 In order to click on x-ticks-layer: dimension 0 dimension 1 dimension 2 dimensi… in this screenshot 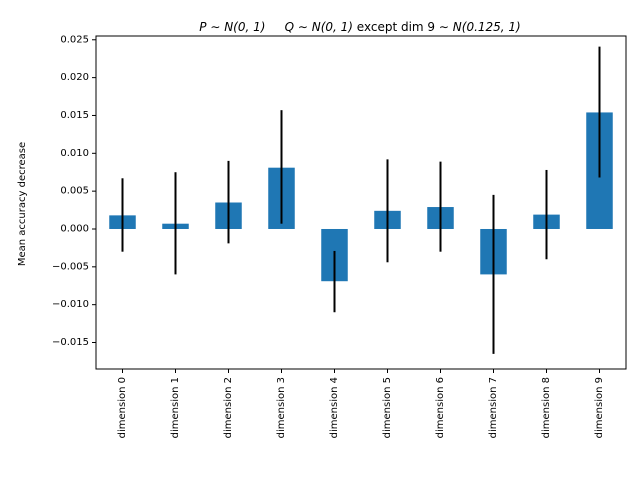, I will do `click(361, 403)`.